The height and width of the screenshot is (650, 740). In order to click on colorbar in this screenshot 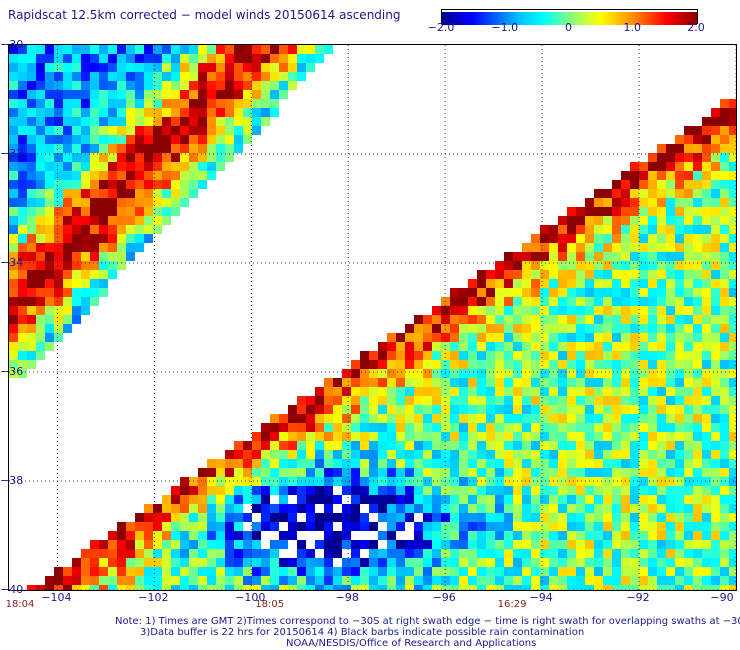, I will do `click(569, 17)`.